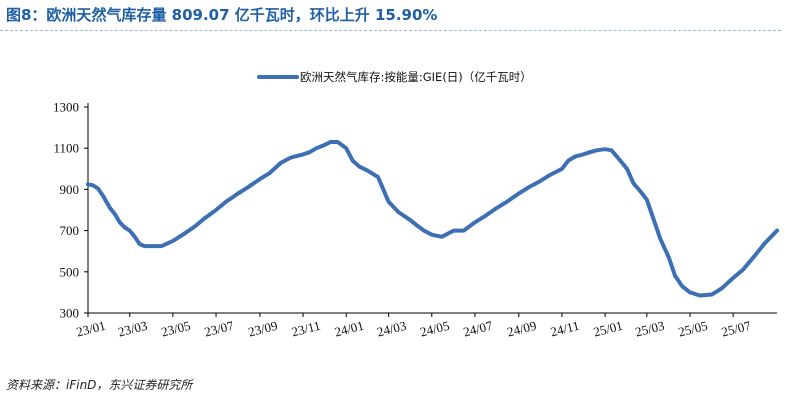 The height and width of the screenshot is (400, 803). I want to click on x-tick-label: 23/01, so click(91, 329).